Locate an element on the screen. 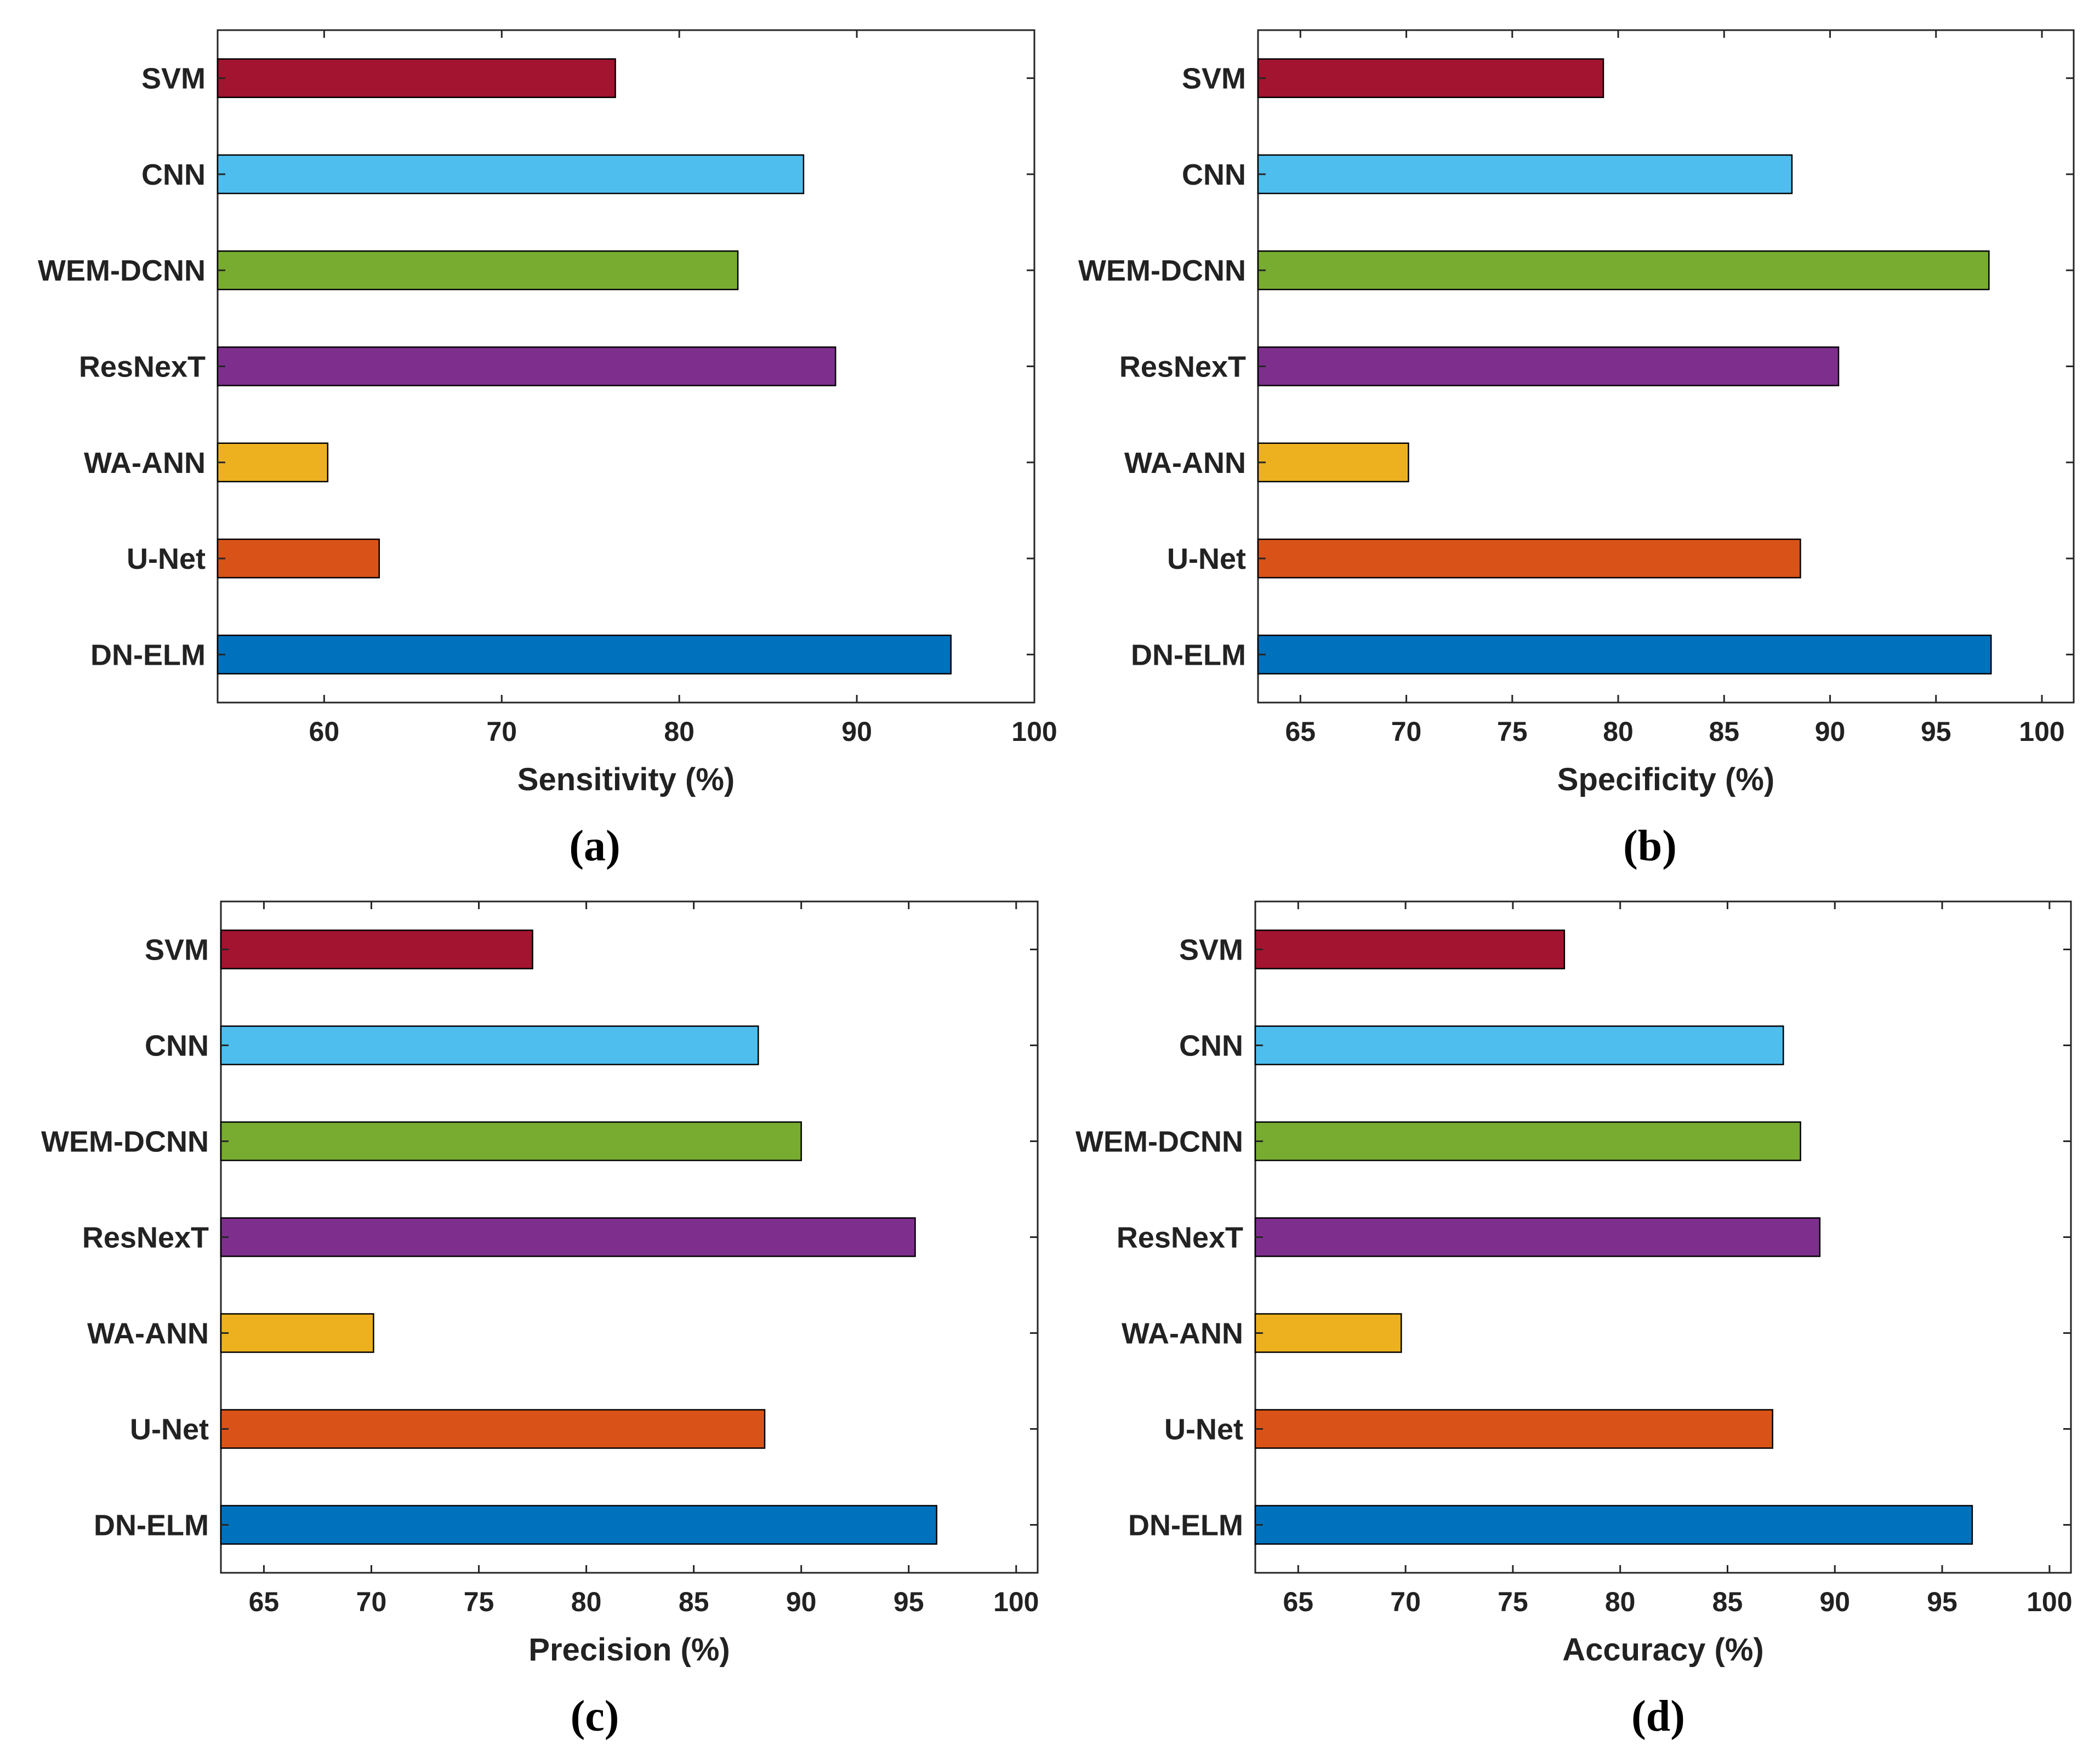  x-axis-label: Specificity (%) is located at coordinates (1665, 779).